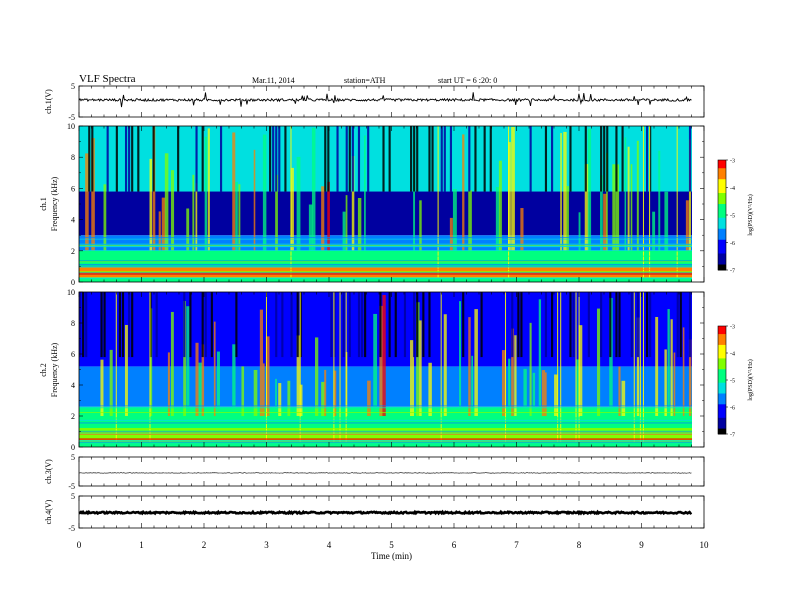  I want to click on start-time-label: start UT = 6 :20: 0, so click(468, 80).